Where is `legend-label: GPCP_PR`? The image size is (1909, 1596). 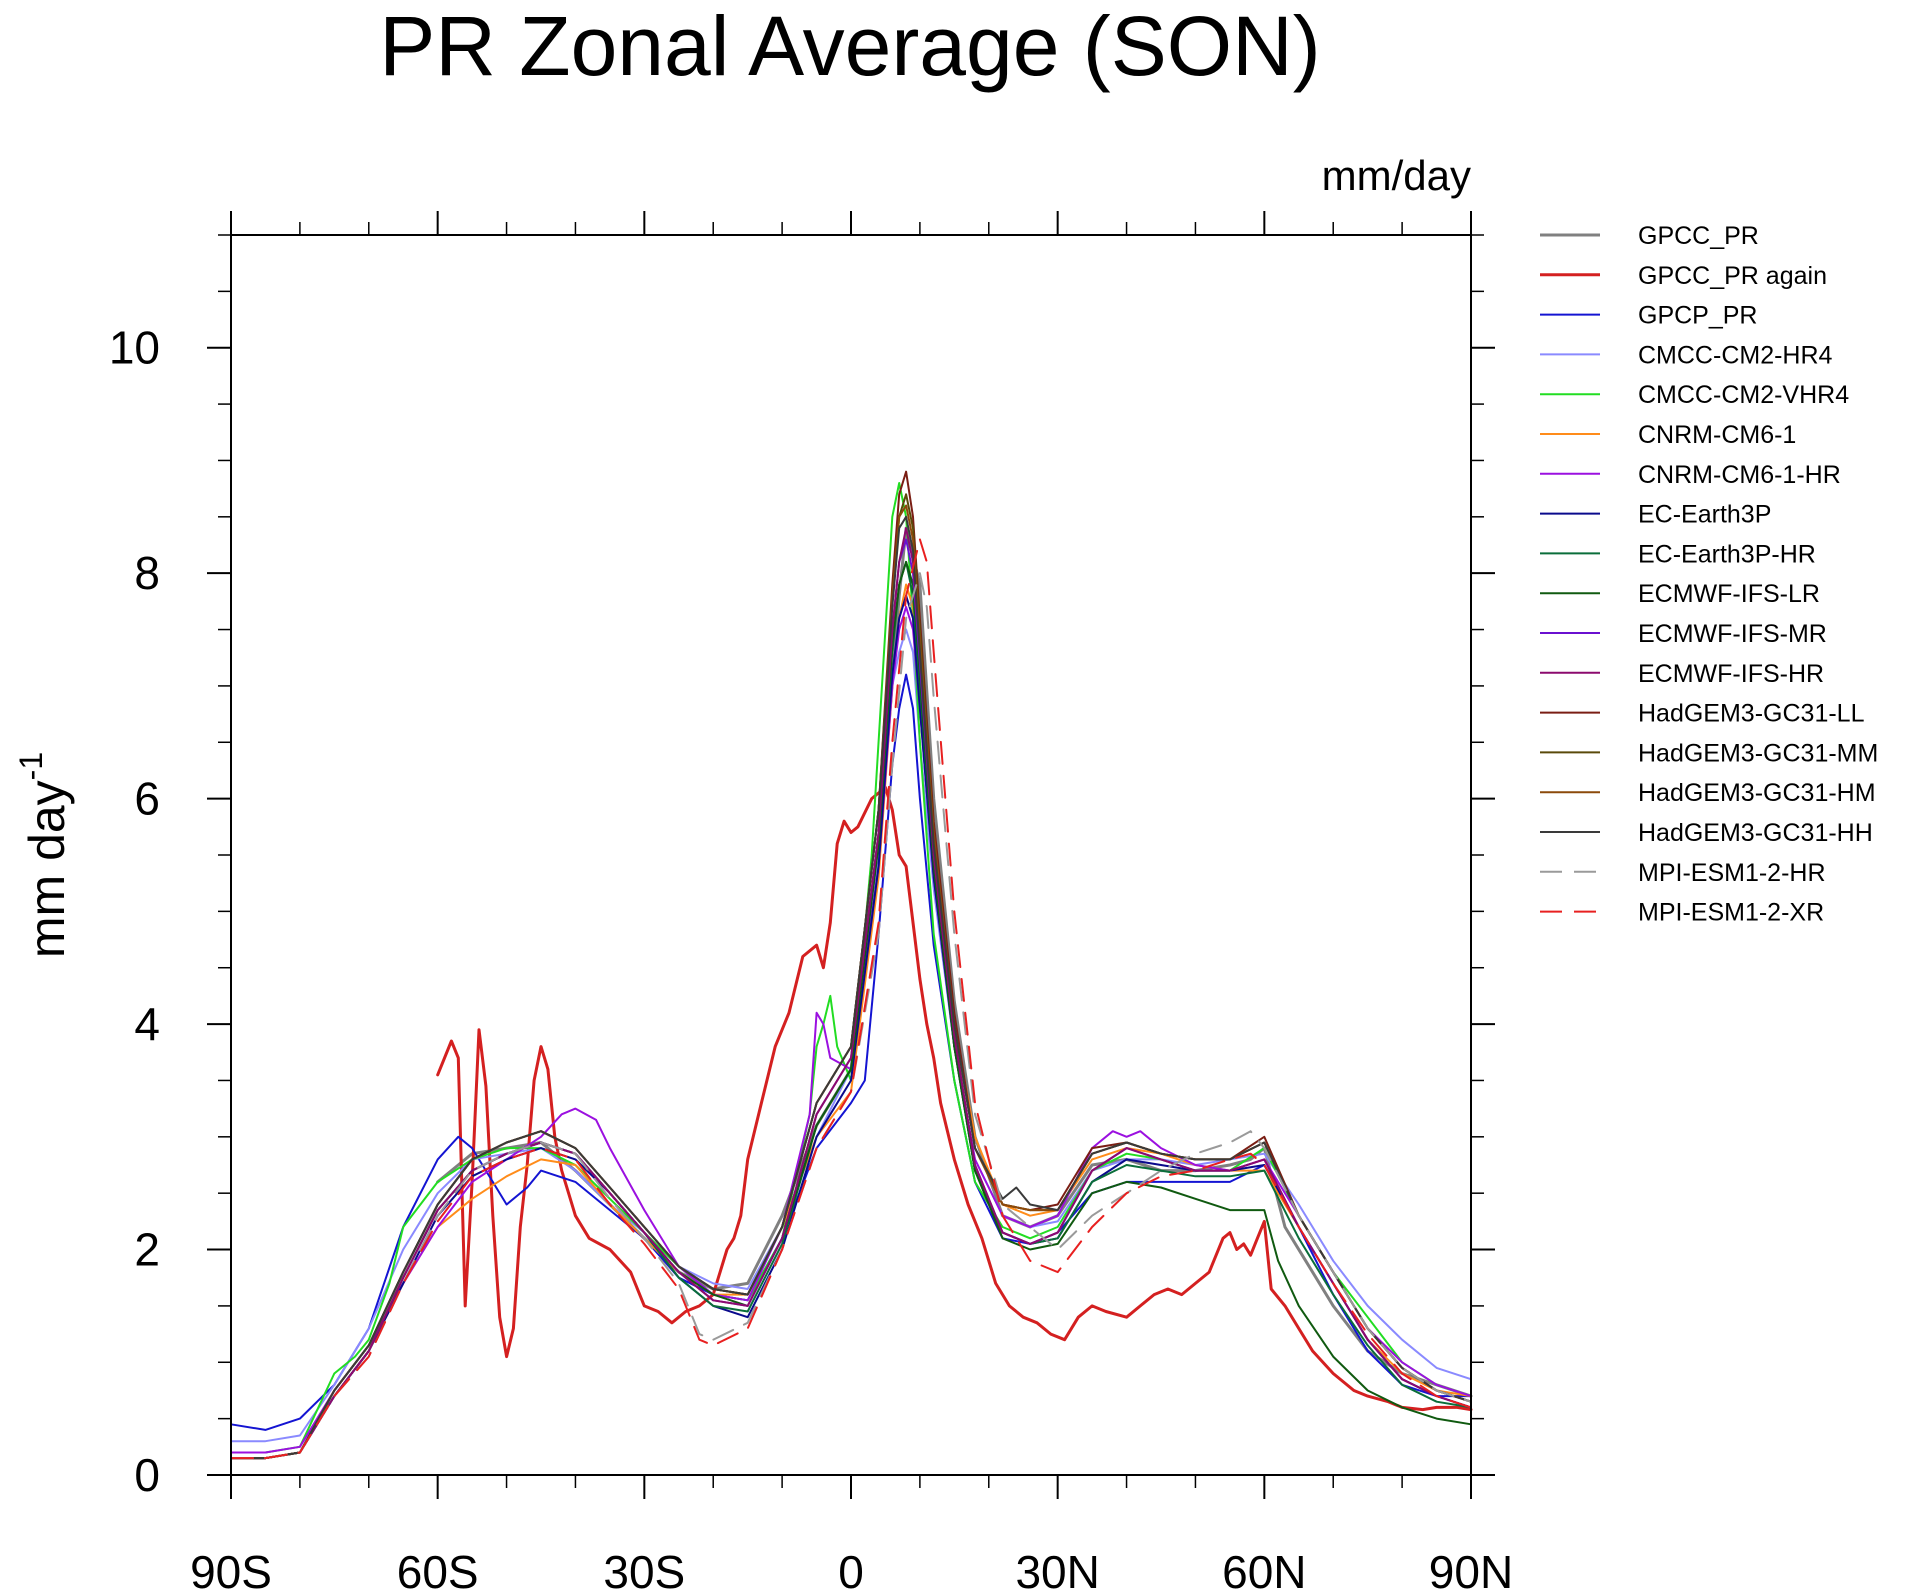 legend-label: GPCP_PR is located at coordinates (1697, 316).